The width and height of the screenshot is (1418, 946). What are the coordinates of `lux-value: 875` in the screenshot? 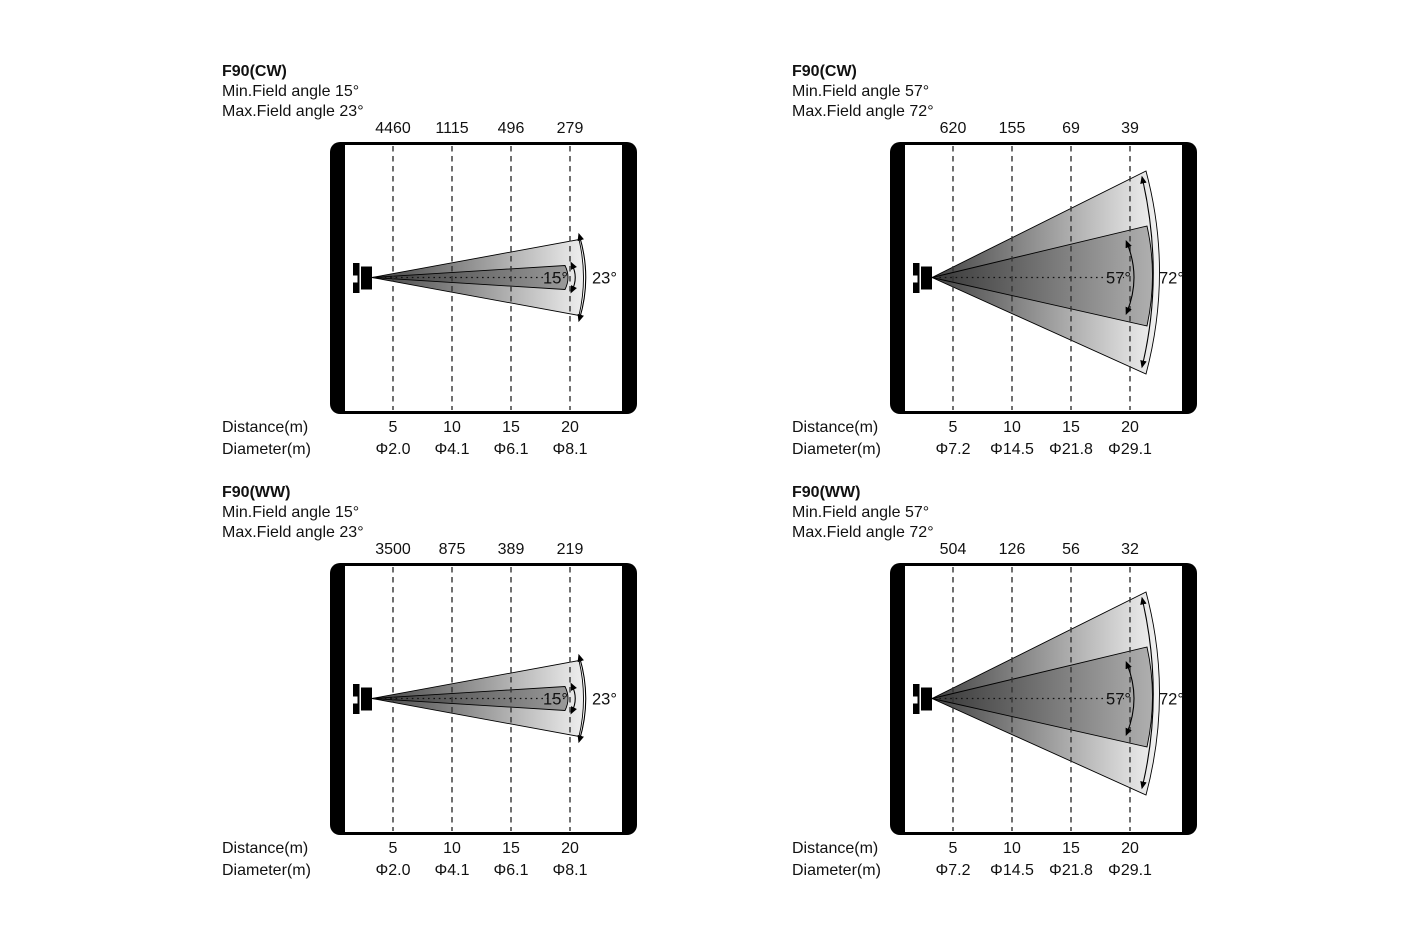 It's located at (452, 549).